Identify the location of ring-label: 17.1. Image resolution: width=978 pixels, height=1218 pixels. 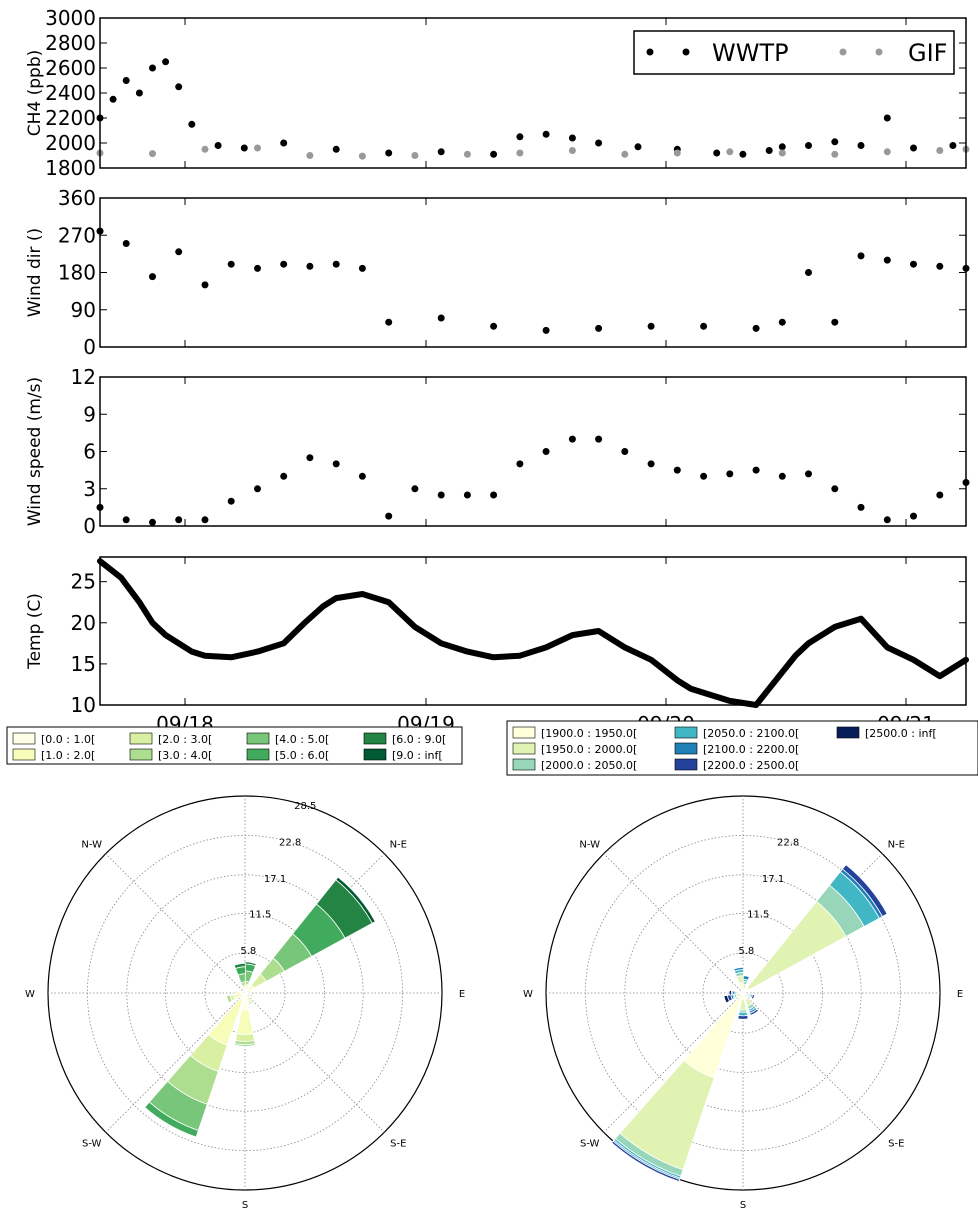
(275, 879).